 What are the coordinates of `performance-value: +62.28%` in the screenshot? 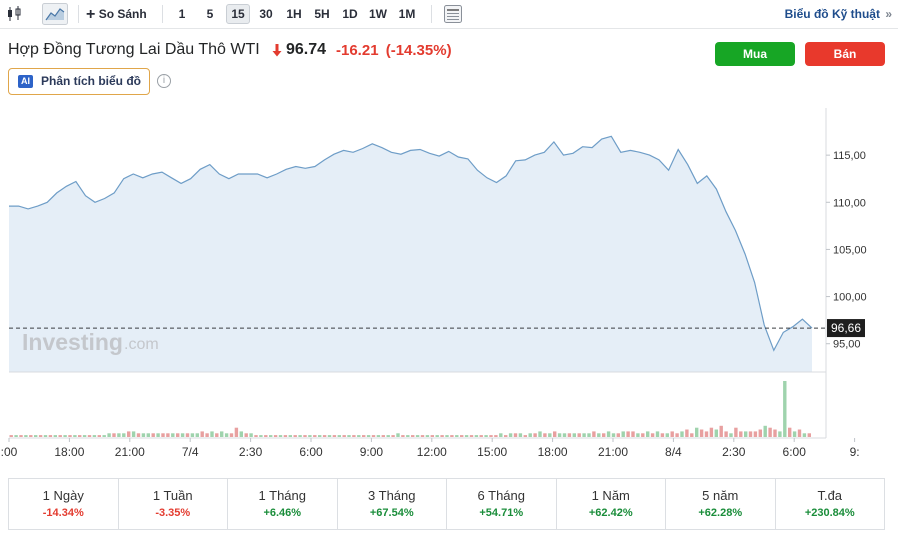 It's located at (720, 513).